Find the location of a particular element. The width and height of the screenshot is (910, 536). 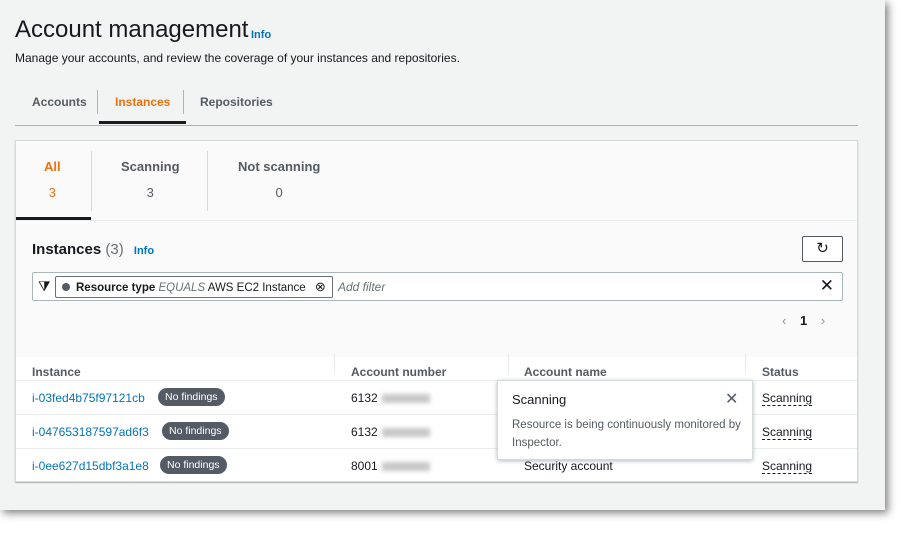

add-filter-input: Add filter is located at coordinates (362, 287).